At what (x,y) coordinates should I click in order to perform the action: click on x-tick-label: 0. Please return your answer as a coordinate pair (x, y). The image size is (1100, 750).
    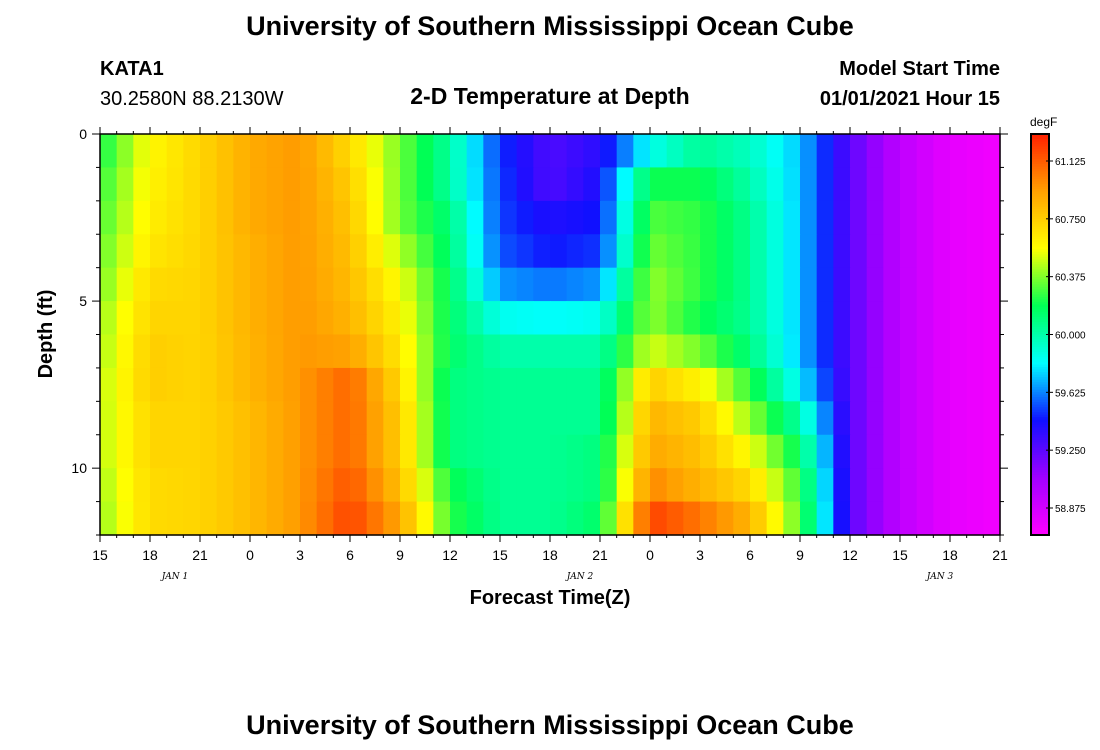
    Looking at the image, I should click on (650, 555).